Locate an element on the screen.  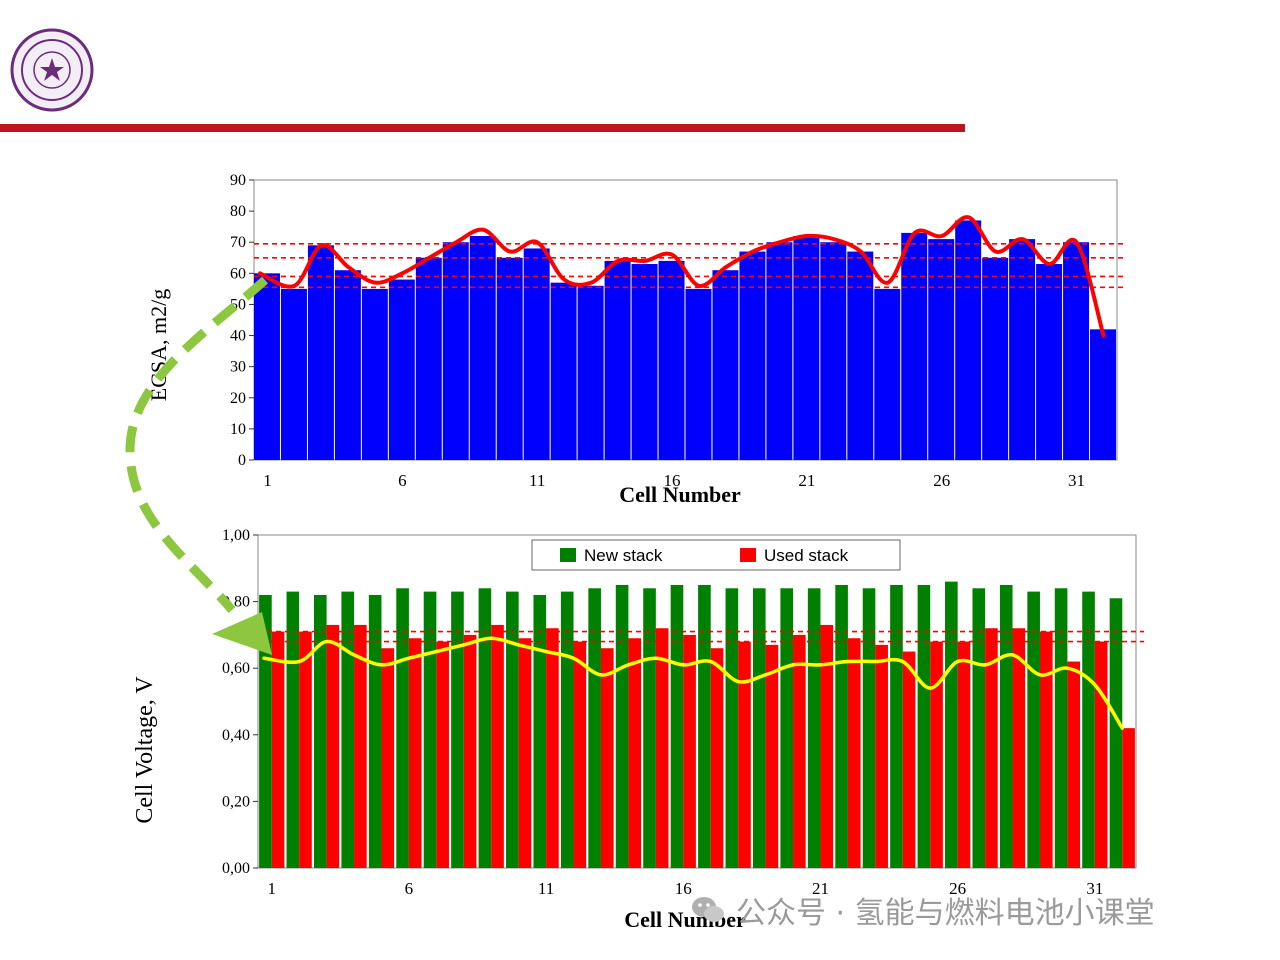
legend-swatch-used-stack is located at coordinates (748, 555).